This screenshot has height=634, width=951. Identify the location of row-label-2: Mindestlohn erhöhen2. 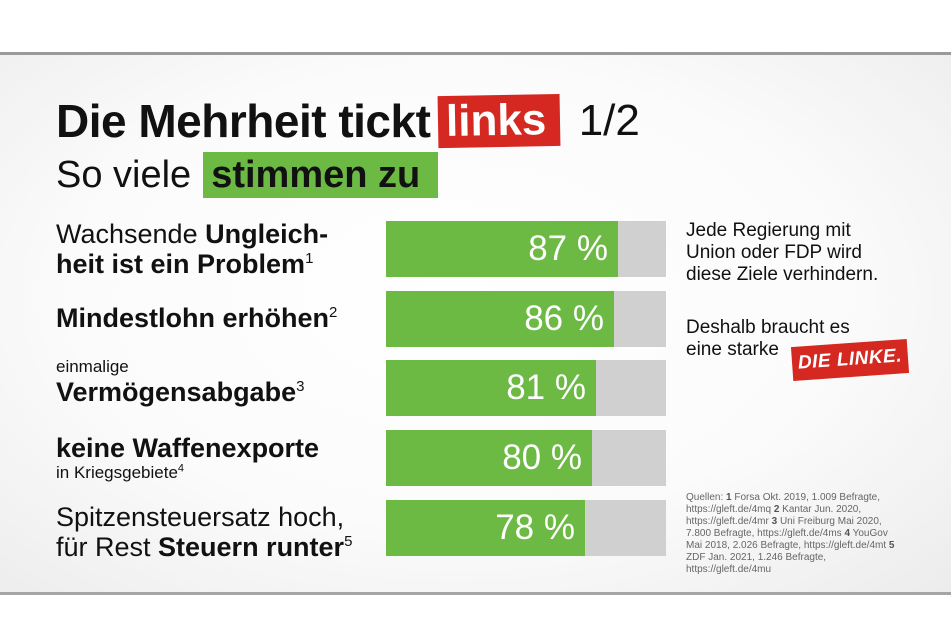
(197, 318).